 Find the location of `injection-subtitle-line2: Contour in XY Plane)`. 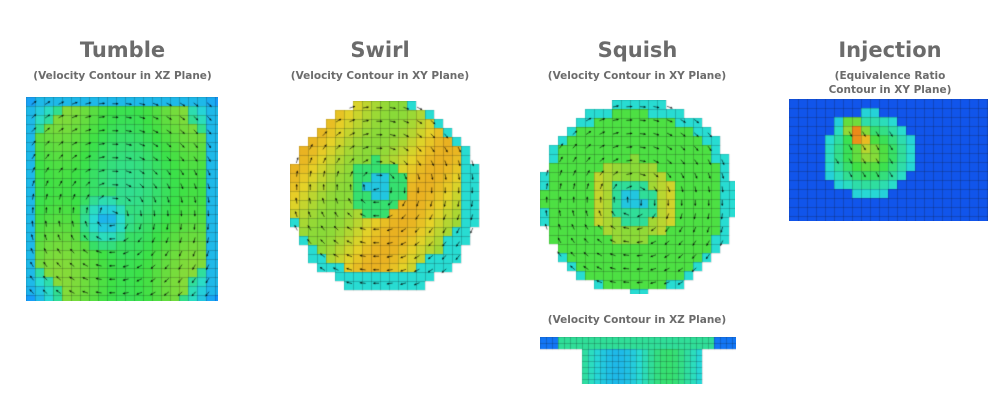

injection-subtitle-line2: Contour in XY Plane) is located at coordinates (890, 90).